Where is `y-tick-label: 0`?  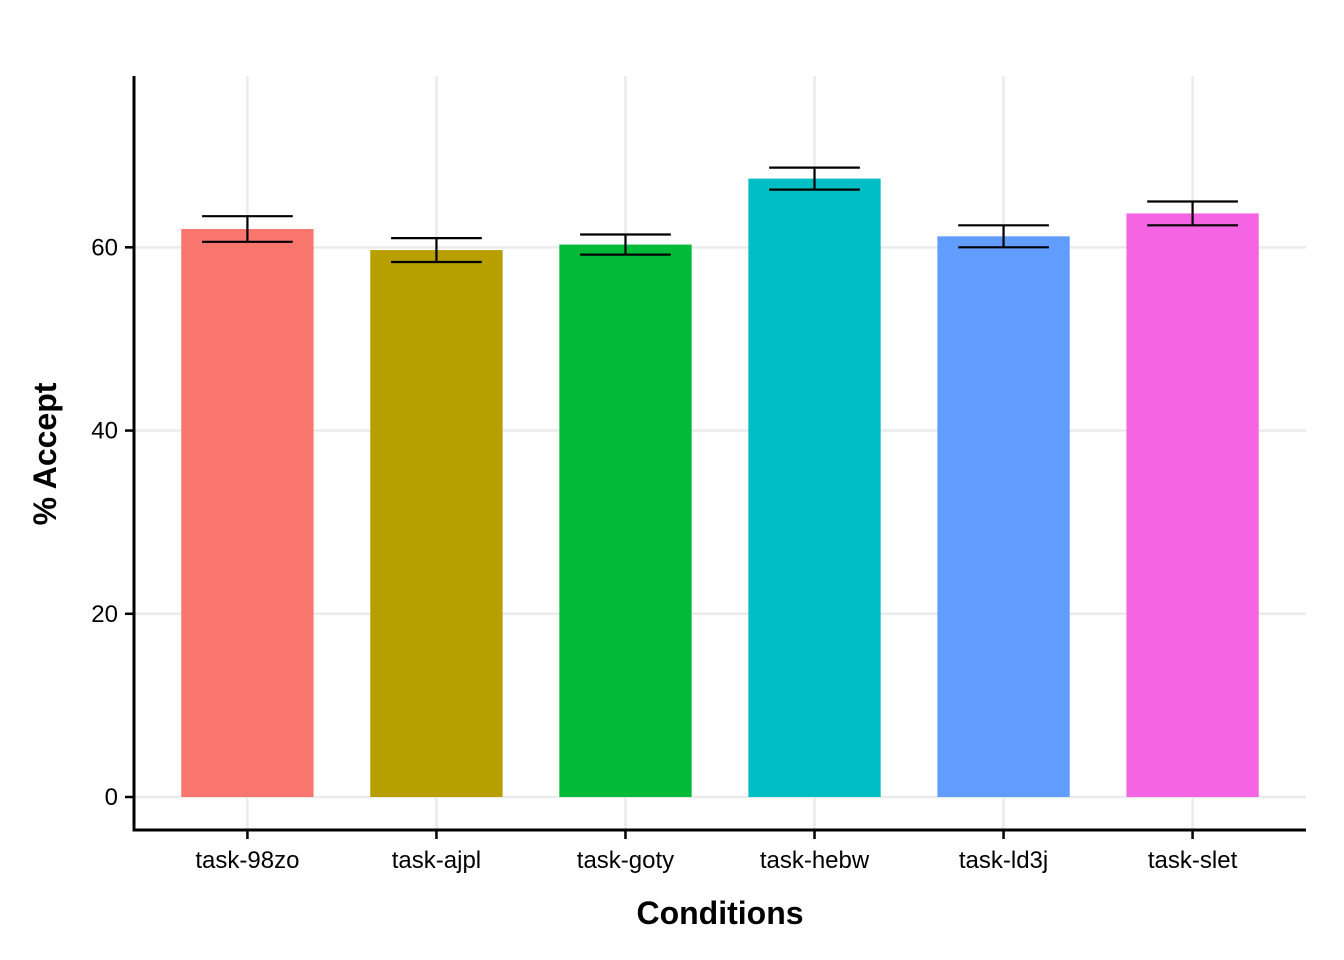 y-tick-label: 0 is located at coordinates (111, 797).